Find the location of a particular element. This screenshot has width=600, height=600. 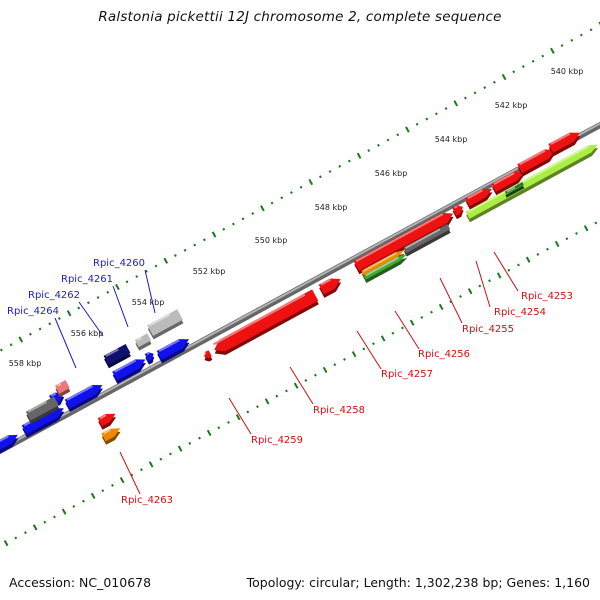

cds-rpic-4254-gloss is located at coordinates (475, 194).